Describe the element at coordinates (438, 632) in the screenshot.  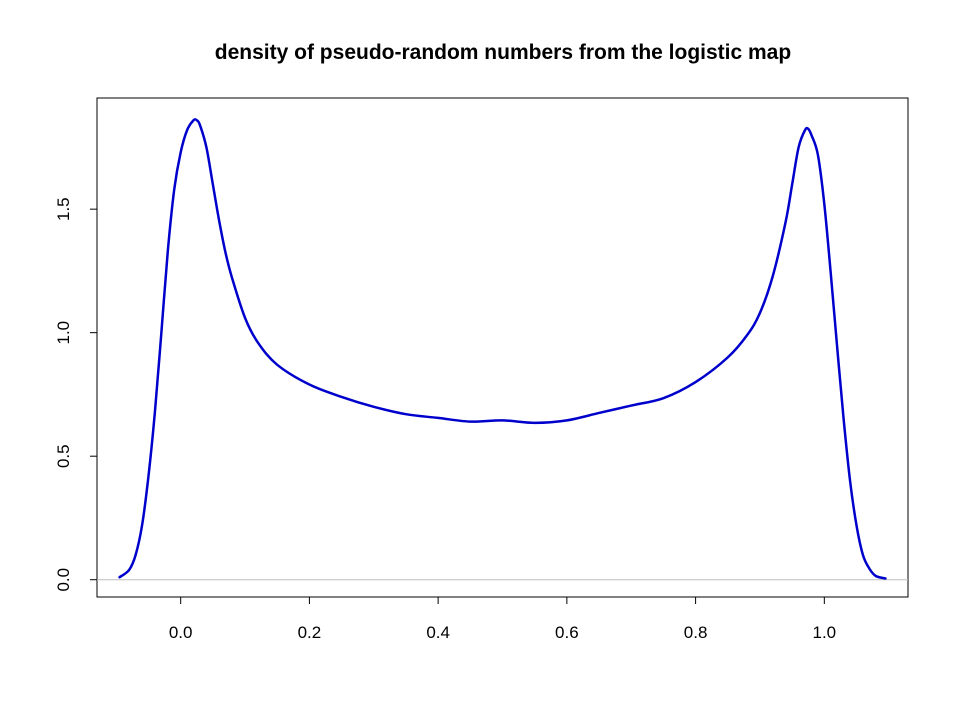
I see `x-tick-label: 0.4` at that location.